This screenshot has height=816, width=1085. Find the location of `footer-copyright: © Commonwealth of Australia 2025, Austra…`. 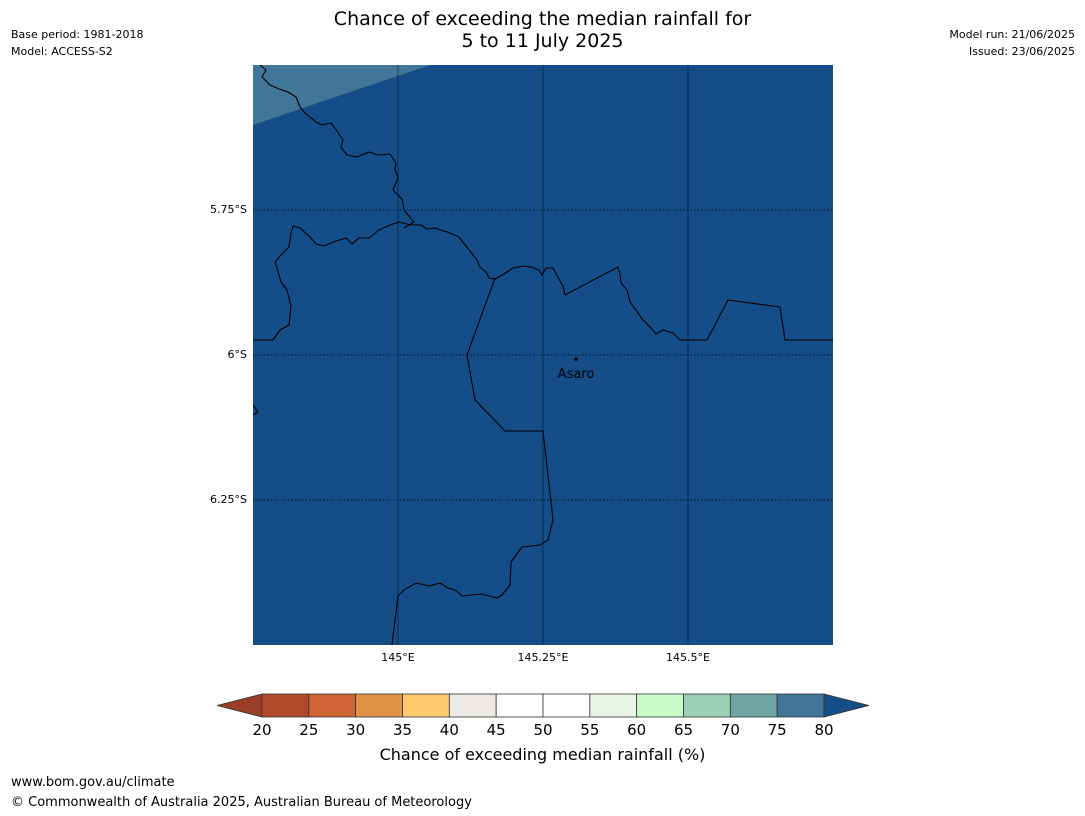

footer-copyright: © Commonwealth of Australia 2025, Austra… is located at coordinates (241, 802).